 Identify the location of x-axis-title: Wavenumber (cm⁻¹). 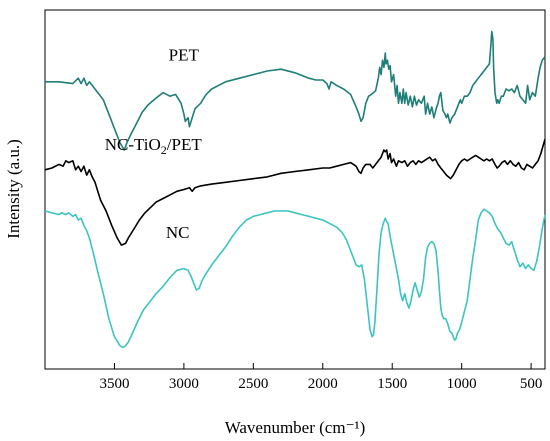
(295, 427).